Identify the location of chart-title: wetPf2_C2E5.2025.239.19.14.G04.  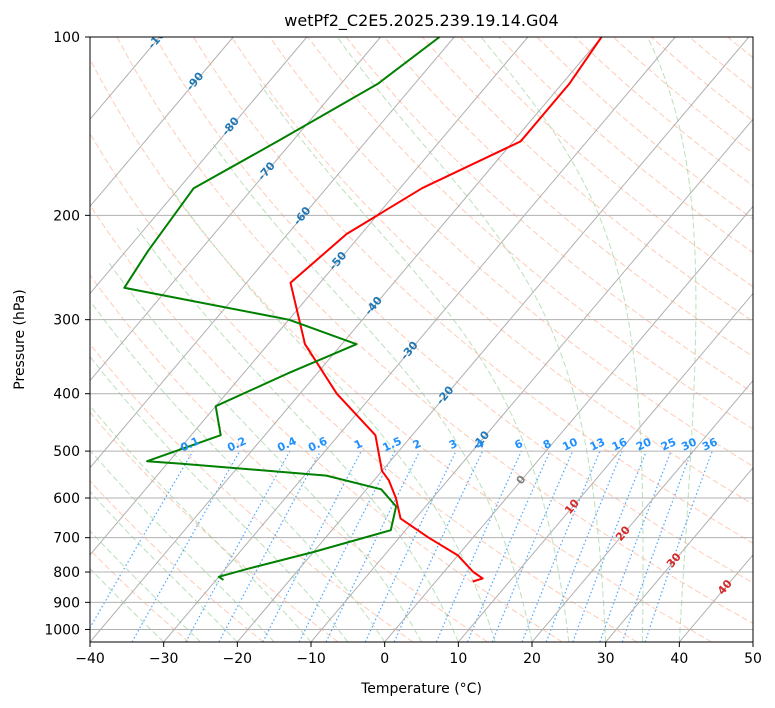
(421, 21).